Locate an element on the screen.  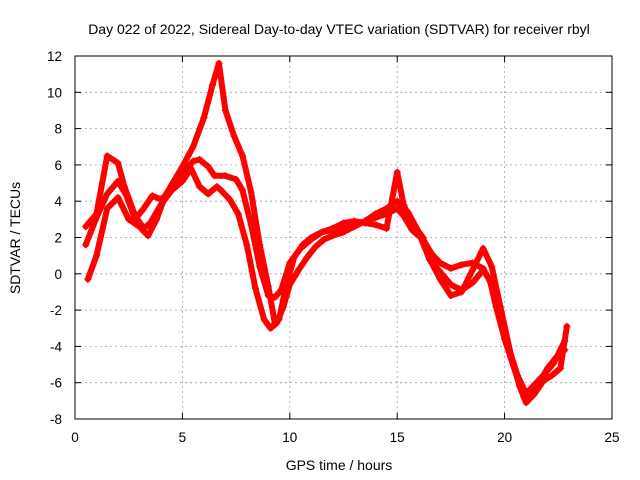
y-tick-label: 12 is located at coordinates (54, 56).